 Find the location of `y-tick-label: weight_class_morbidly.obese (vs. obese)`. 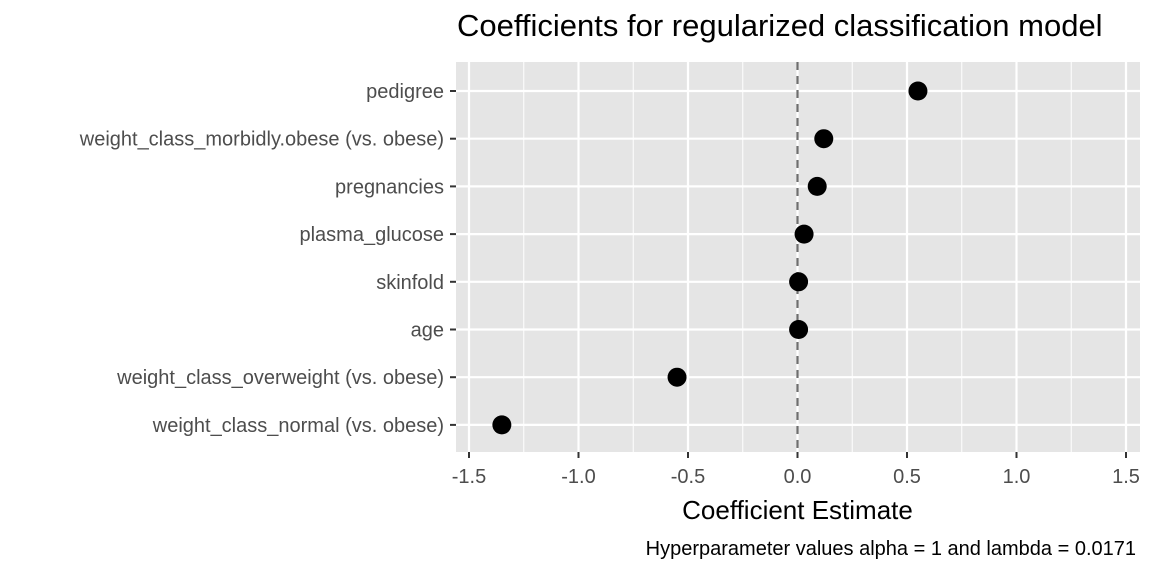

y-tick-label: weight_class_morbidly.obese (vs. obese) is located at coordinates (261, 140).